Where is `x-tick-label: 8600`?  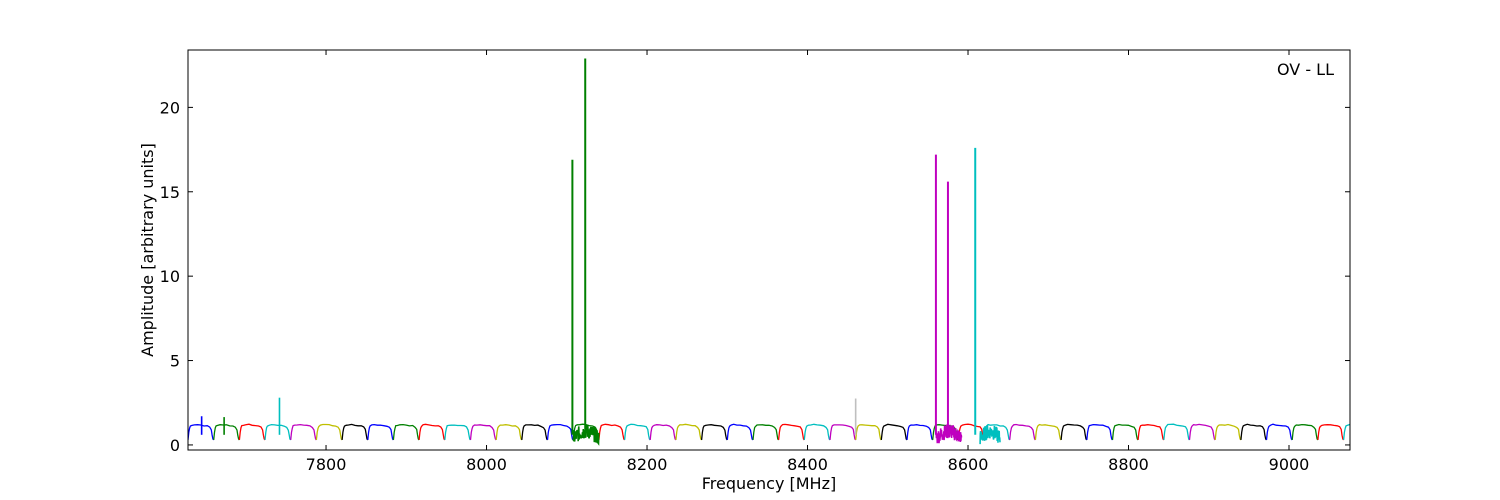
x-tick-label: 8600 is located at coordinates (968, 464).